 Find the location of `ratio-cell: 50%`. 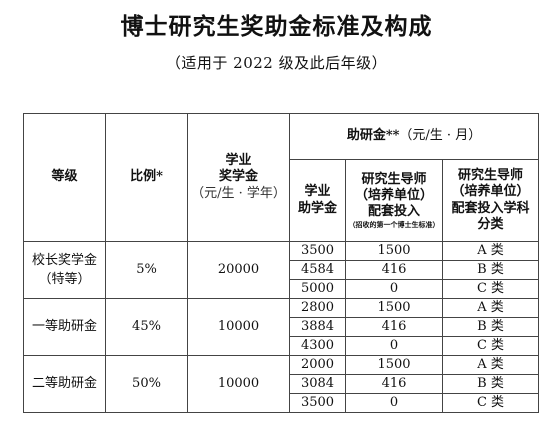

ratio-cell: 50% is located at coordinates (146, 384).